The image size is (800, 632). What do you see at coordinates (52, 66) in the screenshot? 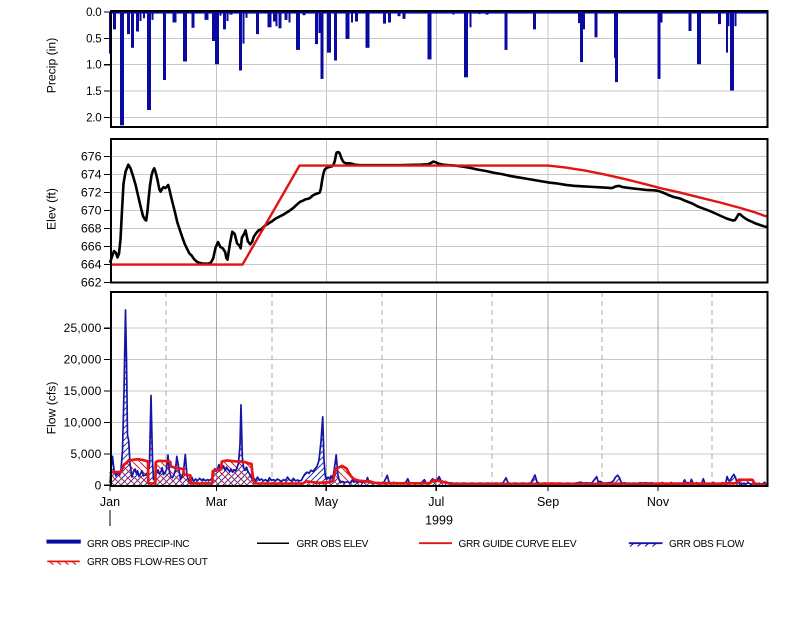
I see `svg-text: Precip (in)` at bounding box center [52, 66].